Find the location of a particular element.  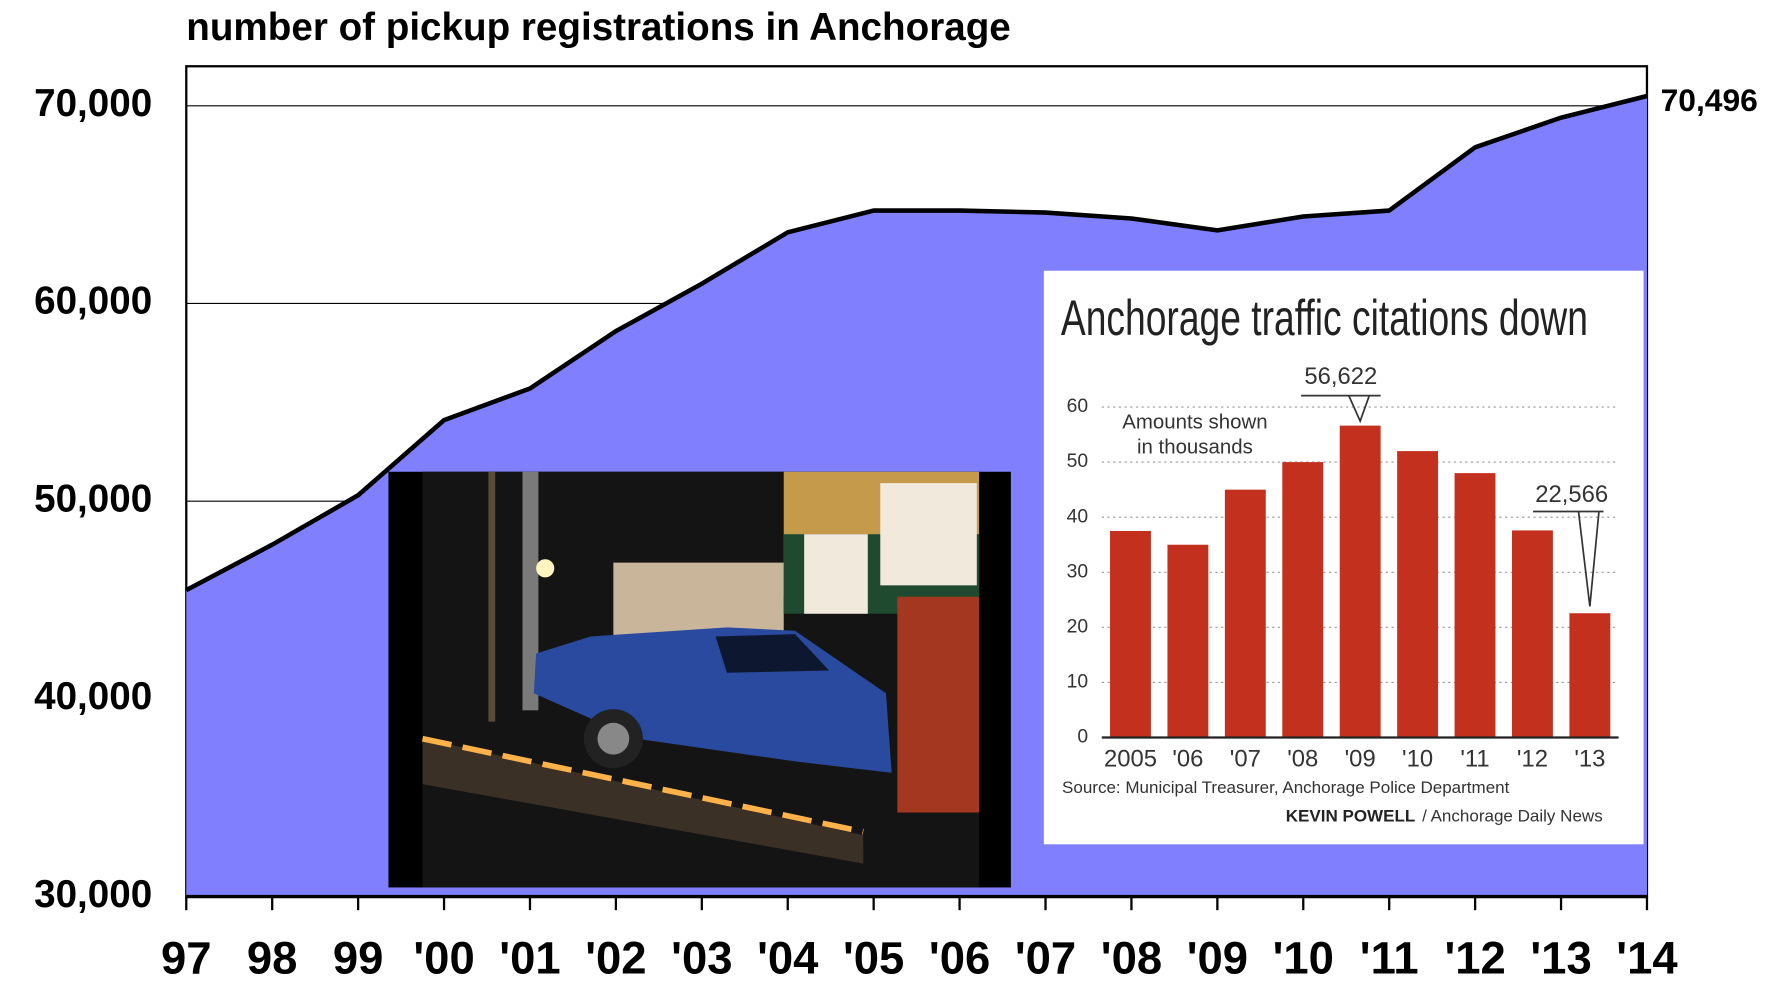

inset-title: Anchorage traffic citations down is located at coordinates (1324, 318).